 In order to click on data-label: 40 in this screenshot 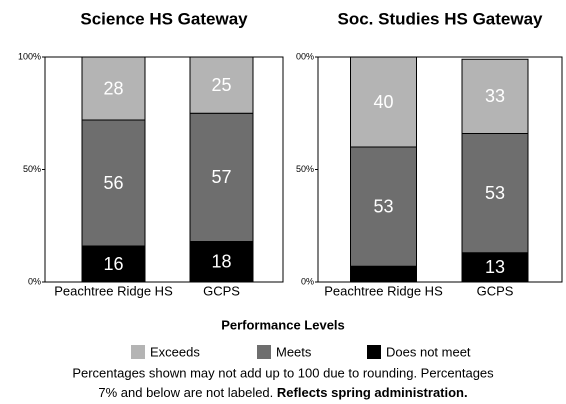, I will do `click(383, 102)`.